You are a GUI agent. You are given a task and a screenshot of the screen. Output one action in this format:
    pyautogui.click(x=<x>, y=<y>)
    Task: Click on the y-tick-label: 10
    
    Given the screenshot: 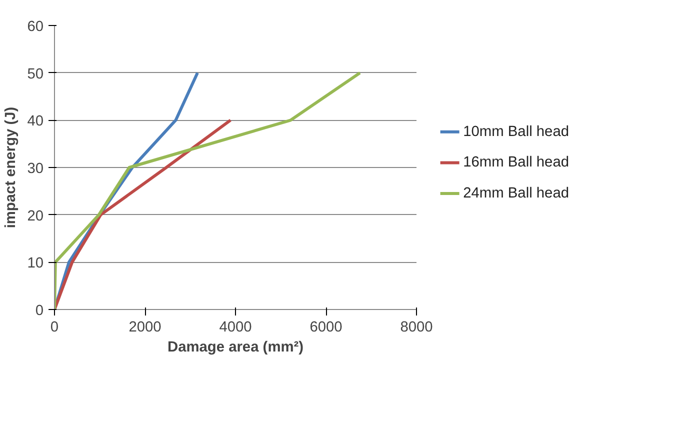 What is the action you would take?
    pyautogui.click(x=35, y=264)
    